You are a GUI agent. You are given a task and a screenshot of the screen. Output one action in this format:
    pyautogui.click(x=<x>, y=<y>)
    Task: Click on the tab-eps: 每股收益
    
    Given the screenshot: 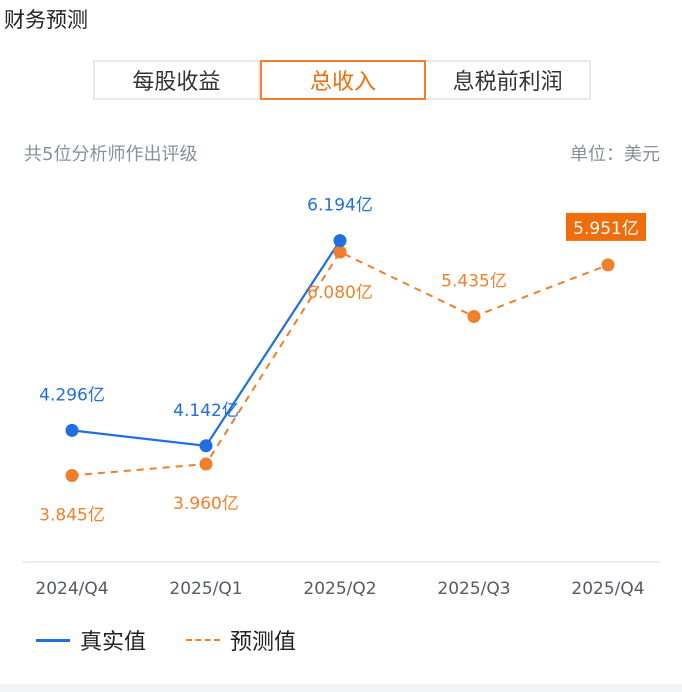 What is the action you would take?
    pyautogui.click(x=177, y=80)
    